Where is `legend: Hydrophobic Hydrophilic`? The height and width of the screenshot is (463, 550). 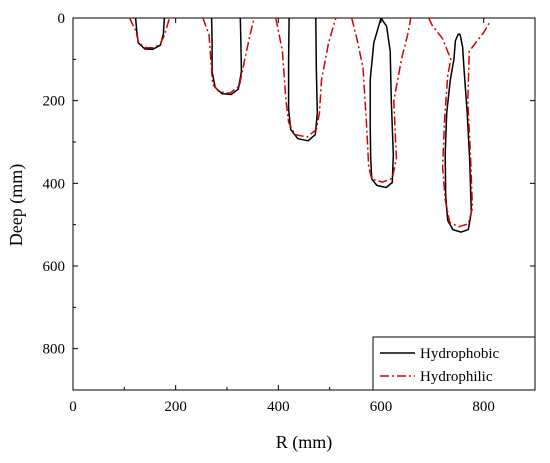
legend: Hydrophobic Hydrophilic is located at coordinates (454, 363).